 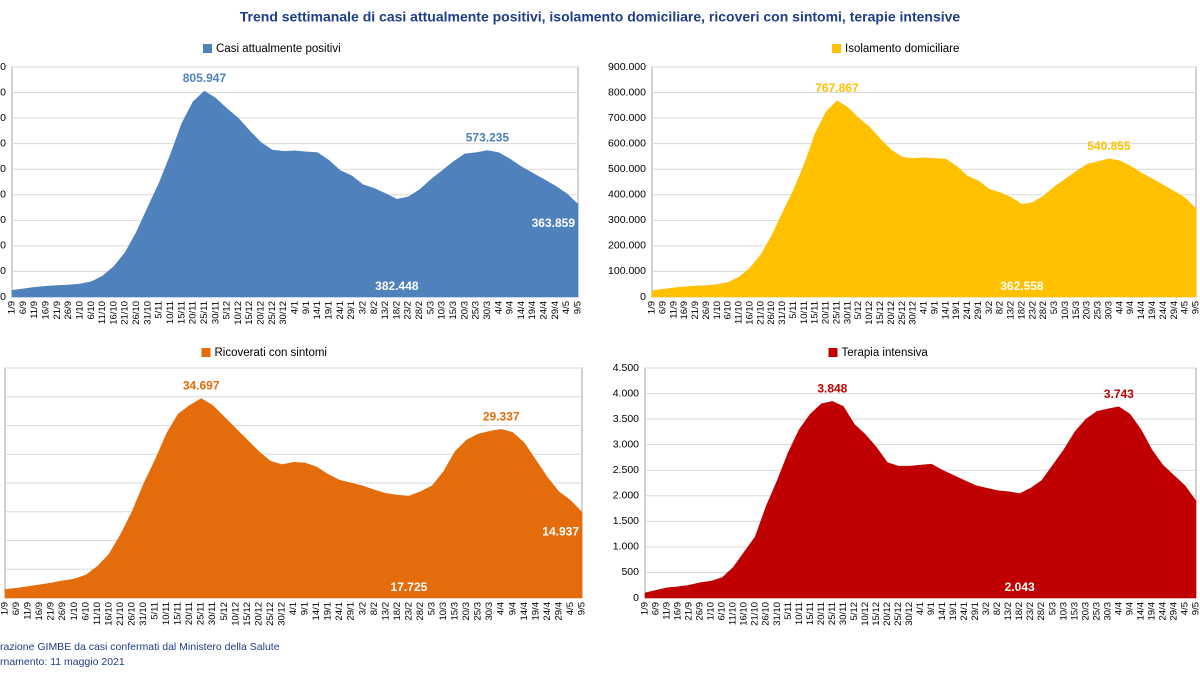 What do you see at coordinates (328, 611) in the screenshot?
I see `x-tick-label: 19/1` at bounding box center [328, 611].